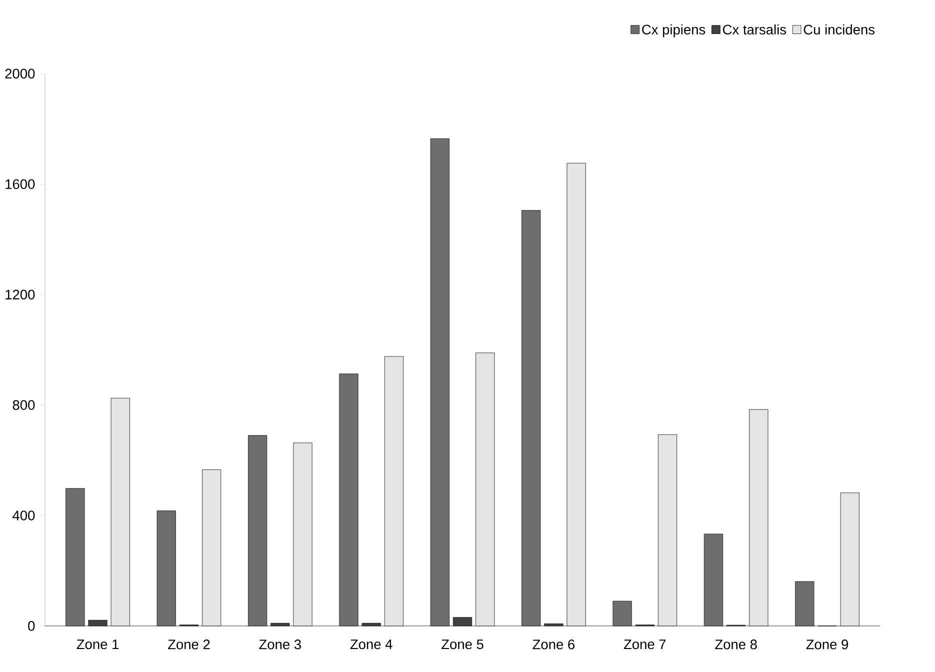 The height and width of the screenshot is (672, 935). Describe the element at coordinates (23, 515) in the screenshot. I see `y-tick-label: 400` at that location.